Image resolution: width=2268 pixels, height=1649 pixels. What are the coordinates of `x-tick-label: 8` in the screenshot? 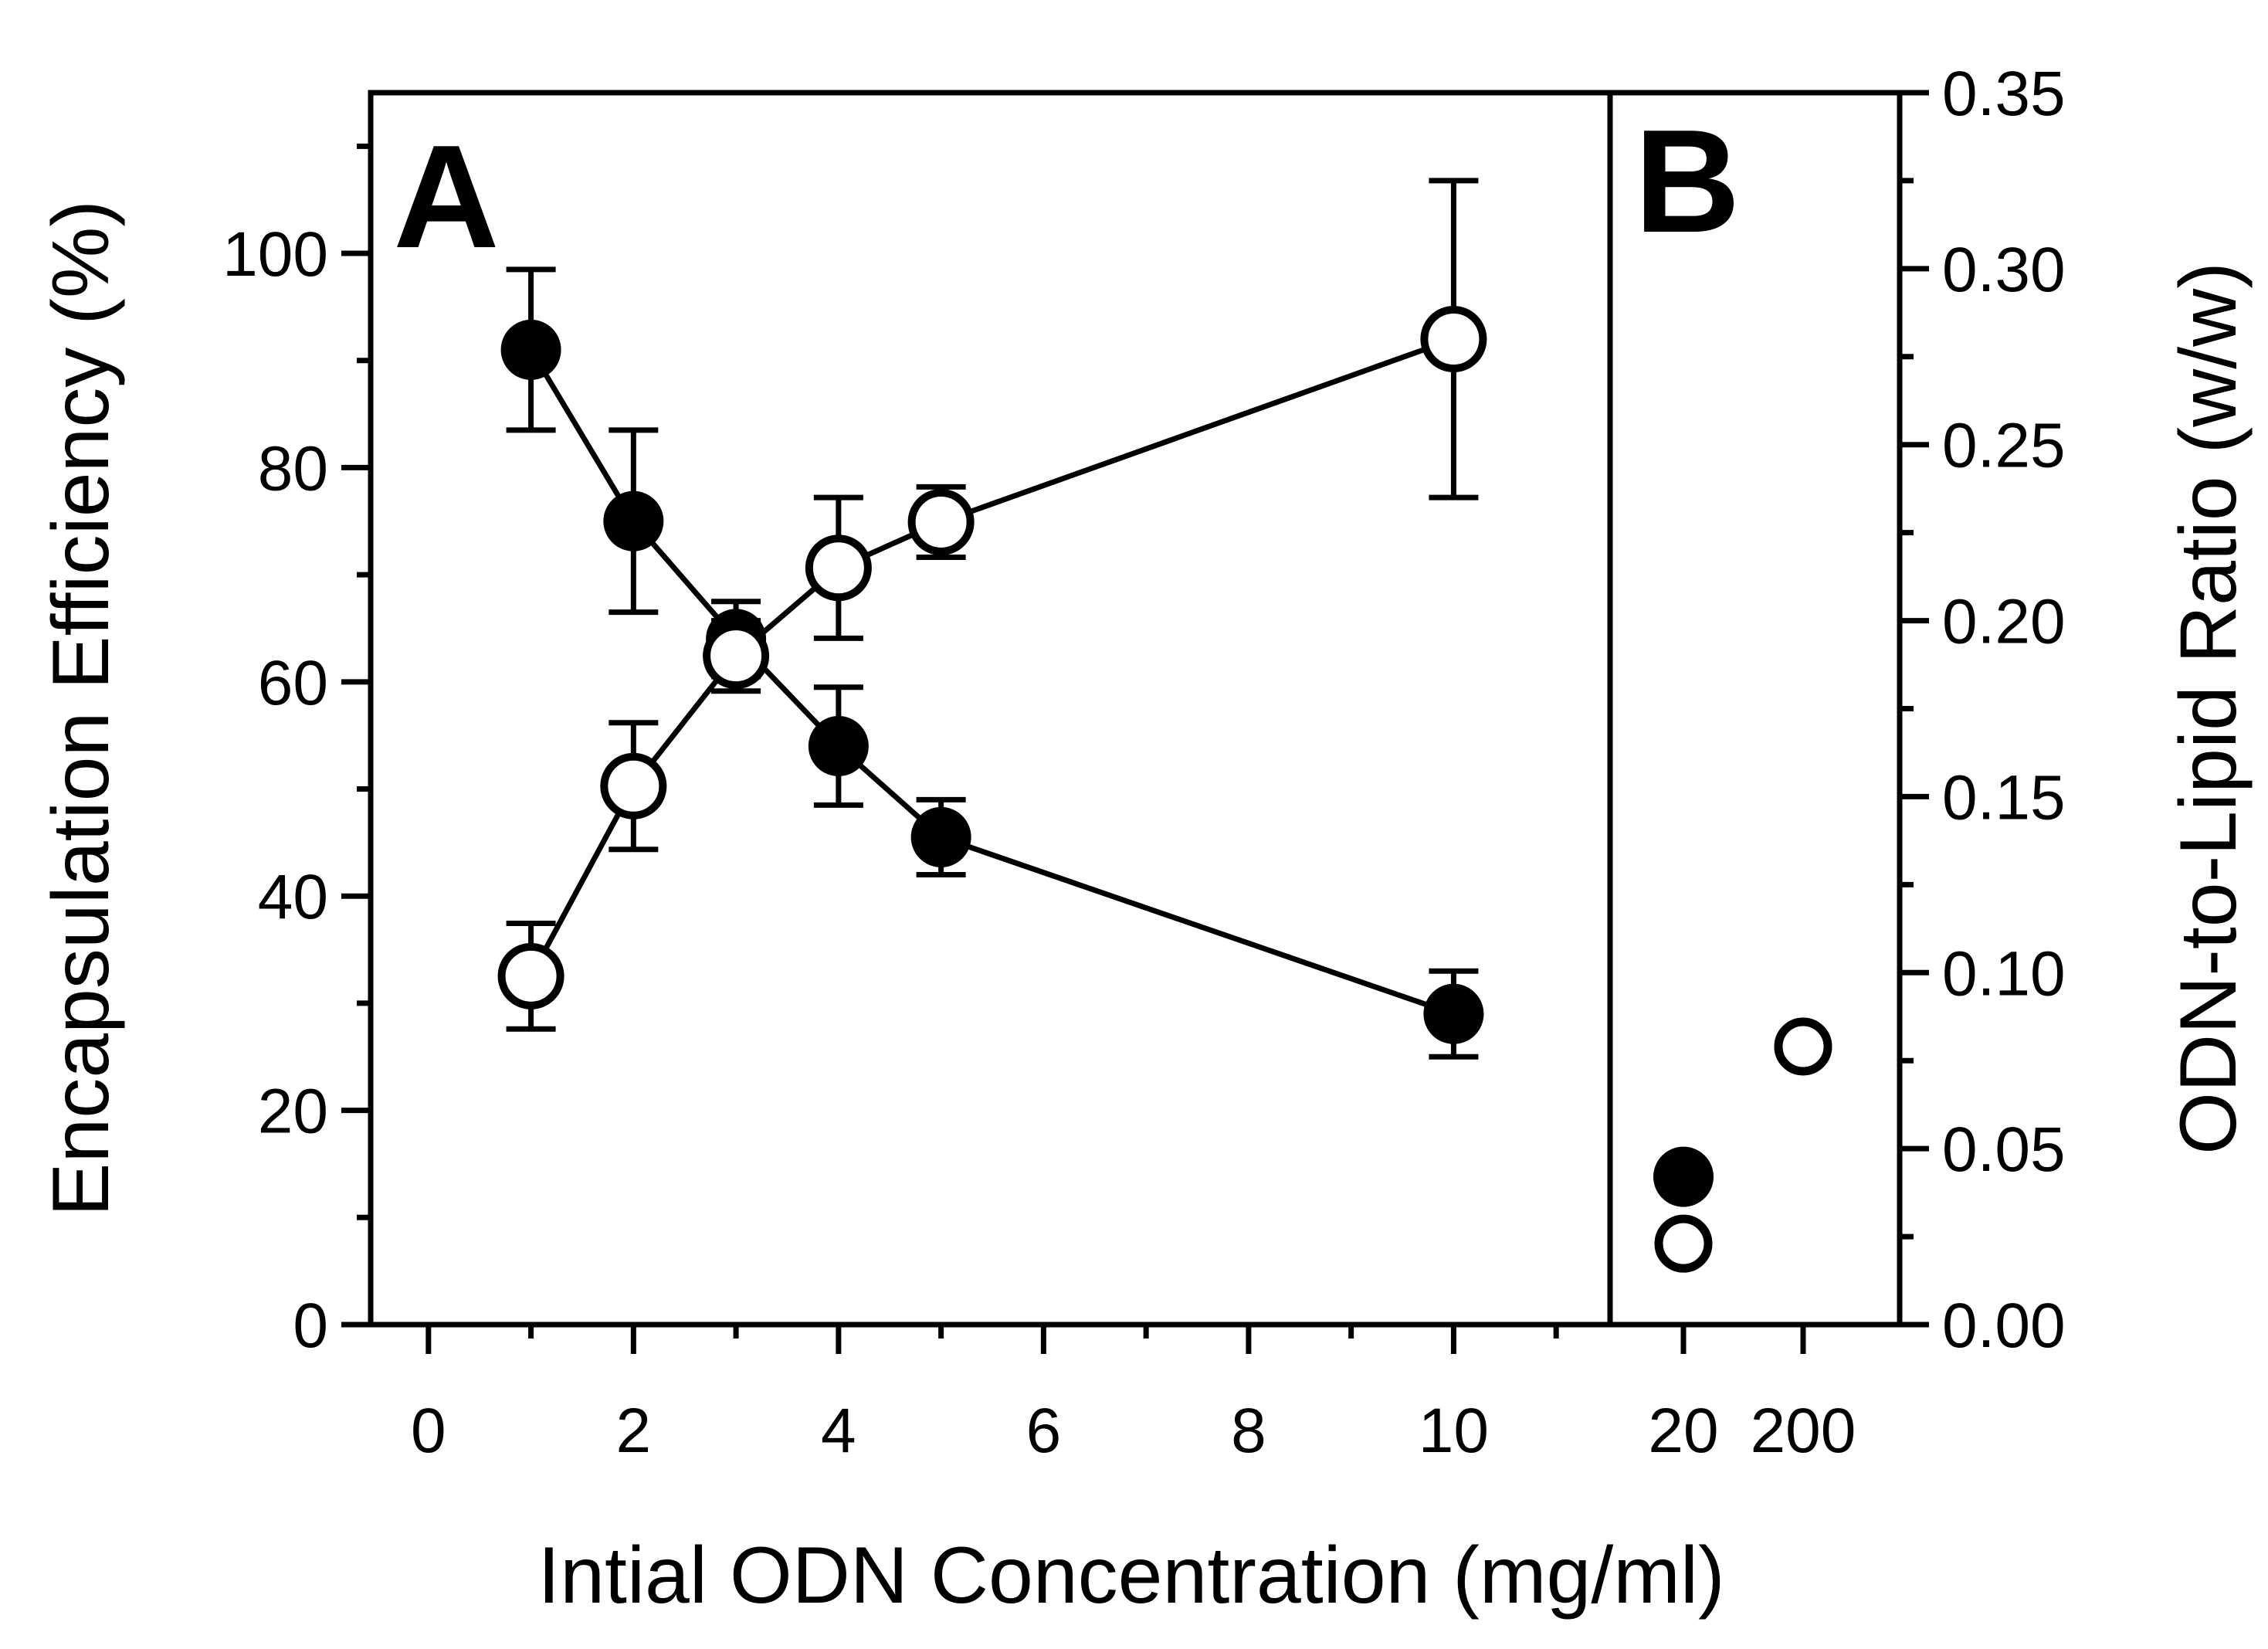 It's located at (1248, 1431).